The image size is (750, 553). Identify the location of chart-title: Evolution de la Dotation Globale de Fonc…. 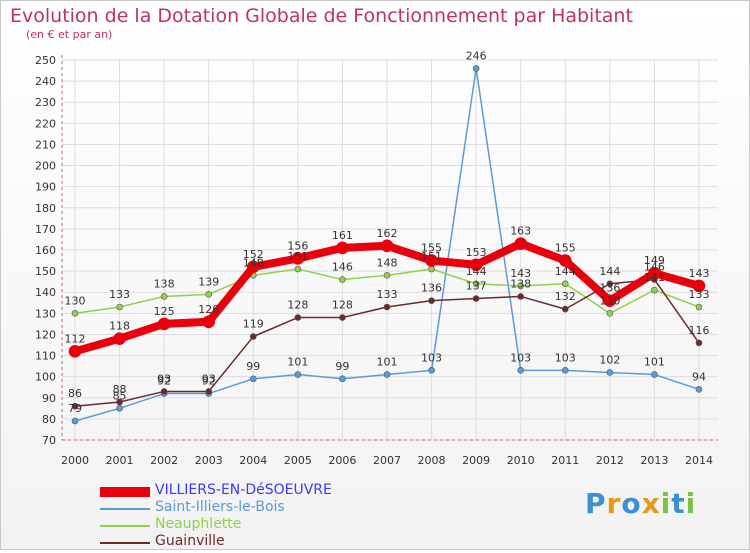
(321, 16).